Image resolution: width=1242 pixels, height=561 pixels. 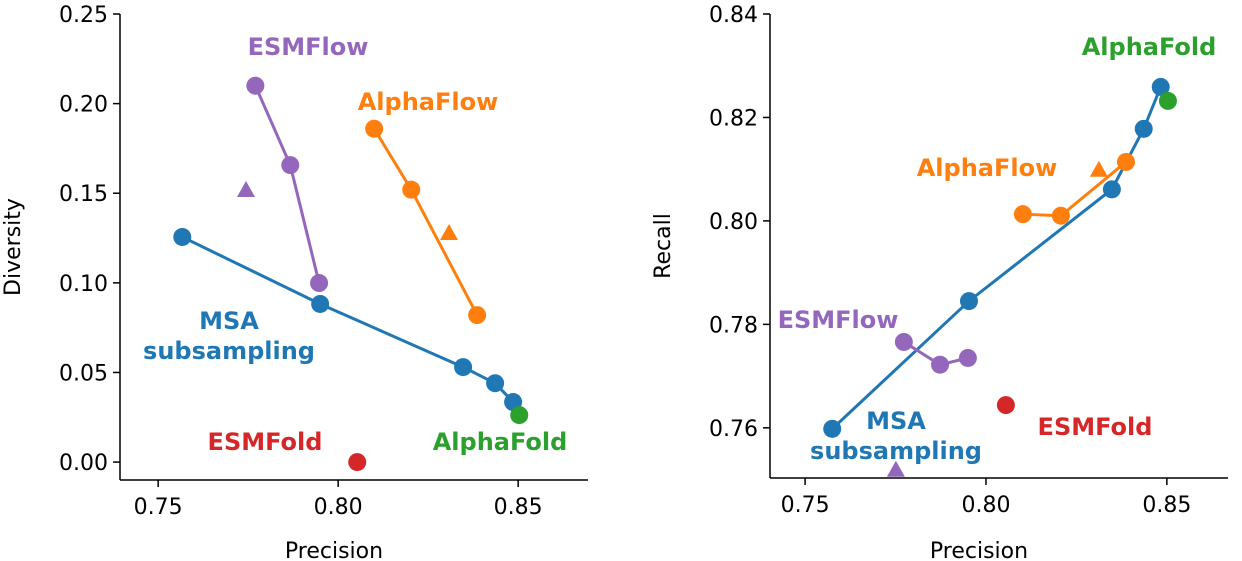 What do you see at coordinates (733, 325) in the screenshot?
I see `y-tick-label: 0.78` at bounding box center [733, 325].